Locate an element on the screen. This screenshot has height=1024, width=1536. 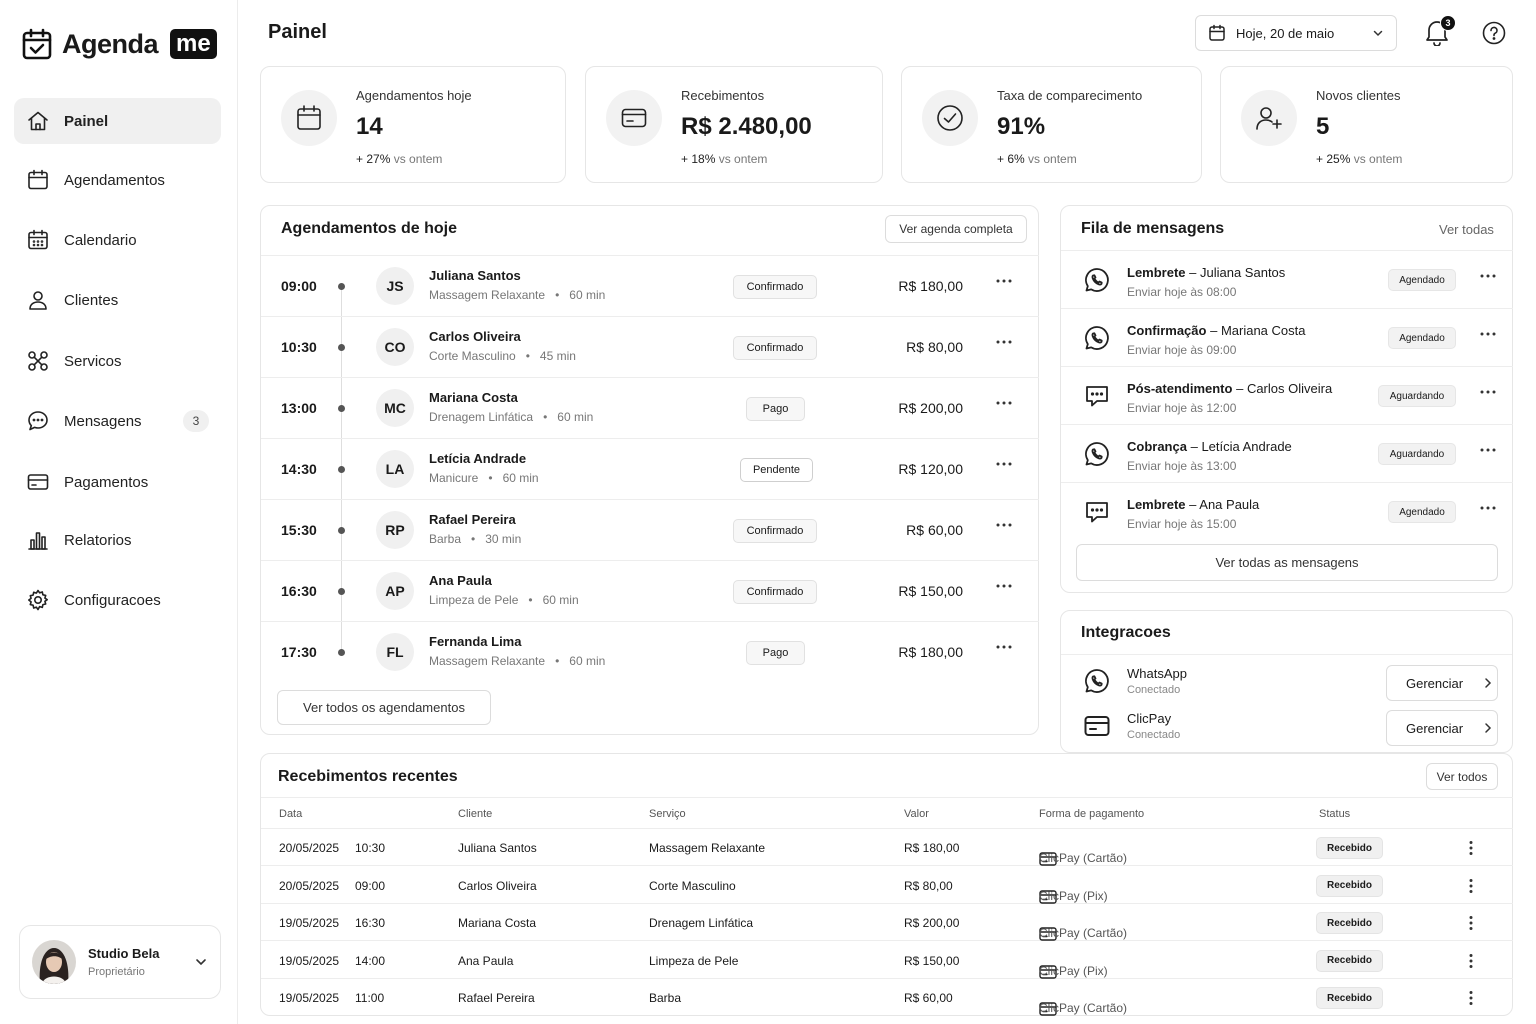
profile-switcher: Studio Bela Proprietário is located at coordinates (120, 962).